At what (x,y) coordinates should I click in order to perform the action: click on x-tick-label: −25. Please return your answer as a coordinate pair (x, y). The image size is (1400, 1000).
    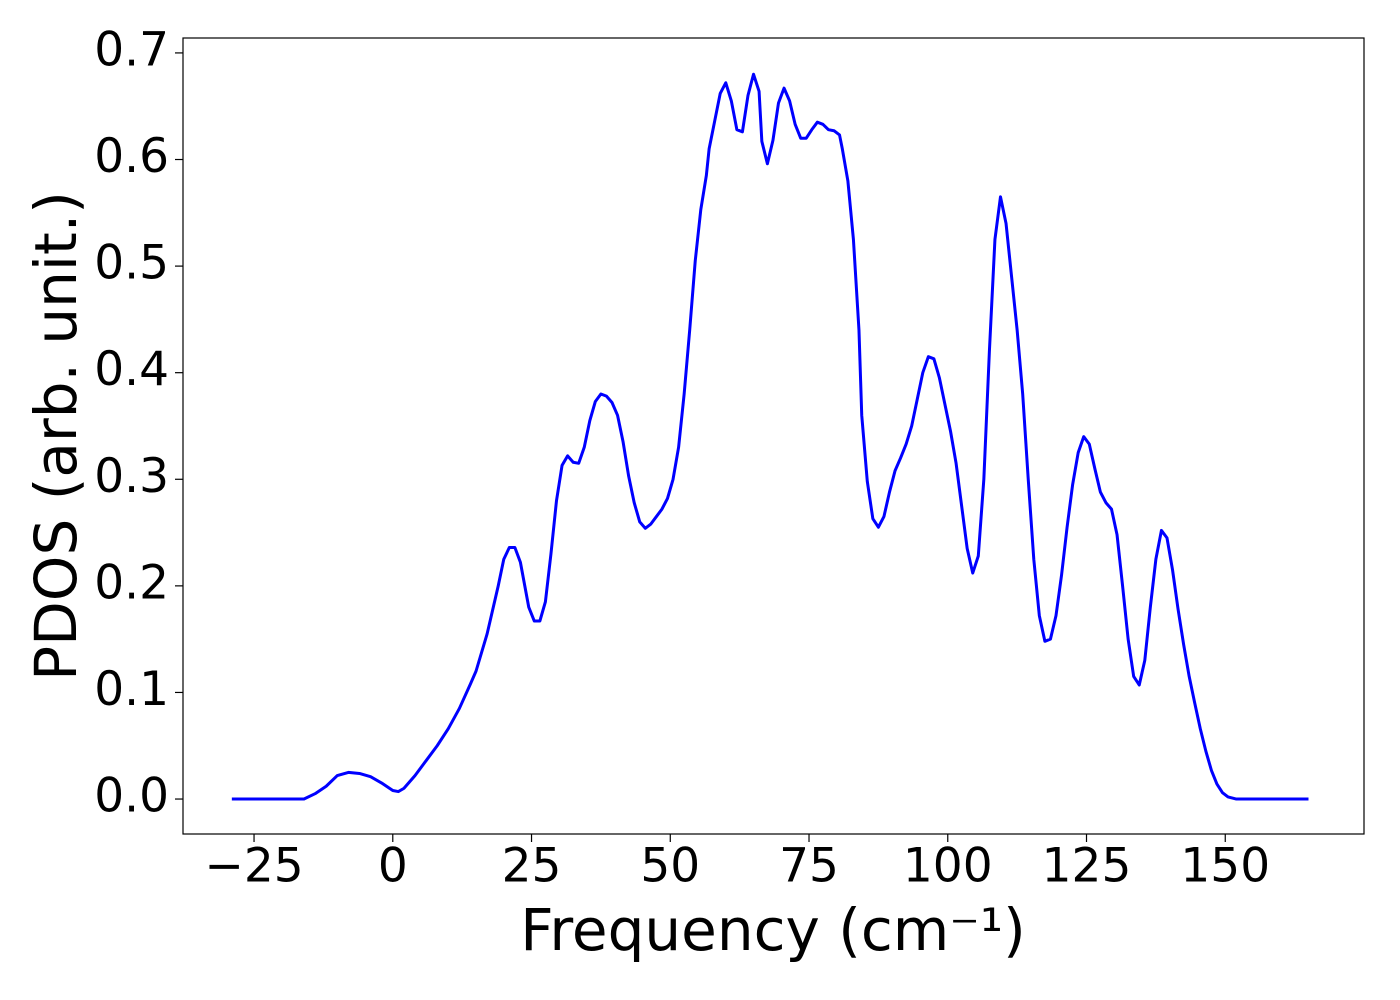
    Looking at the image, I should click on (253, 866).